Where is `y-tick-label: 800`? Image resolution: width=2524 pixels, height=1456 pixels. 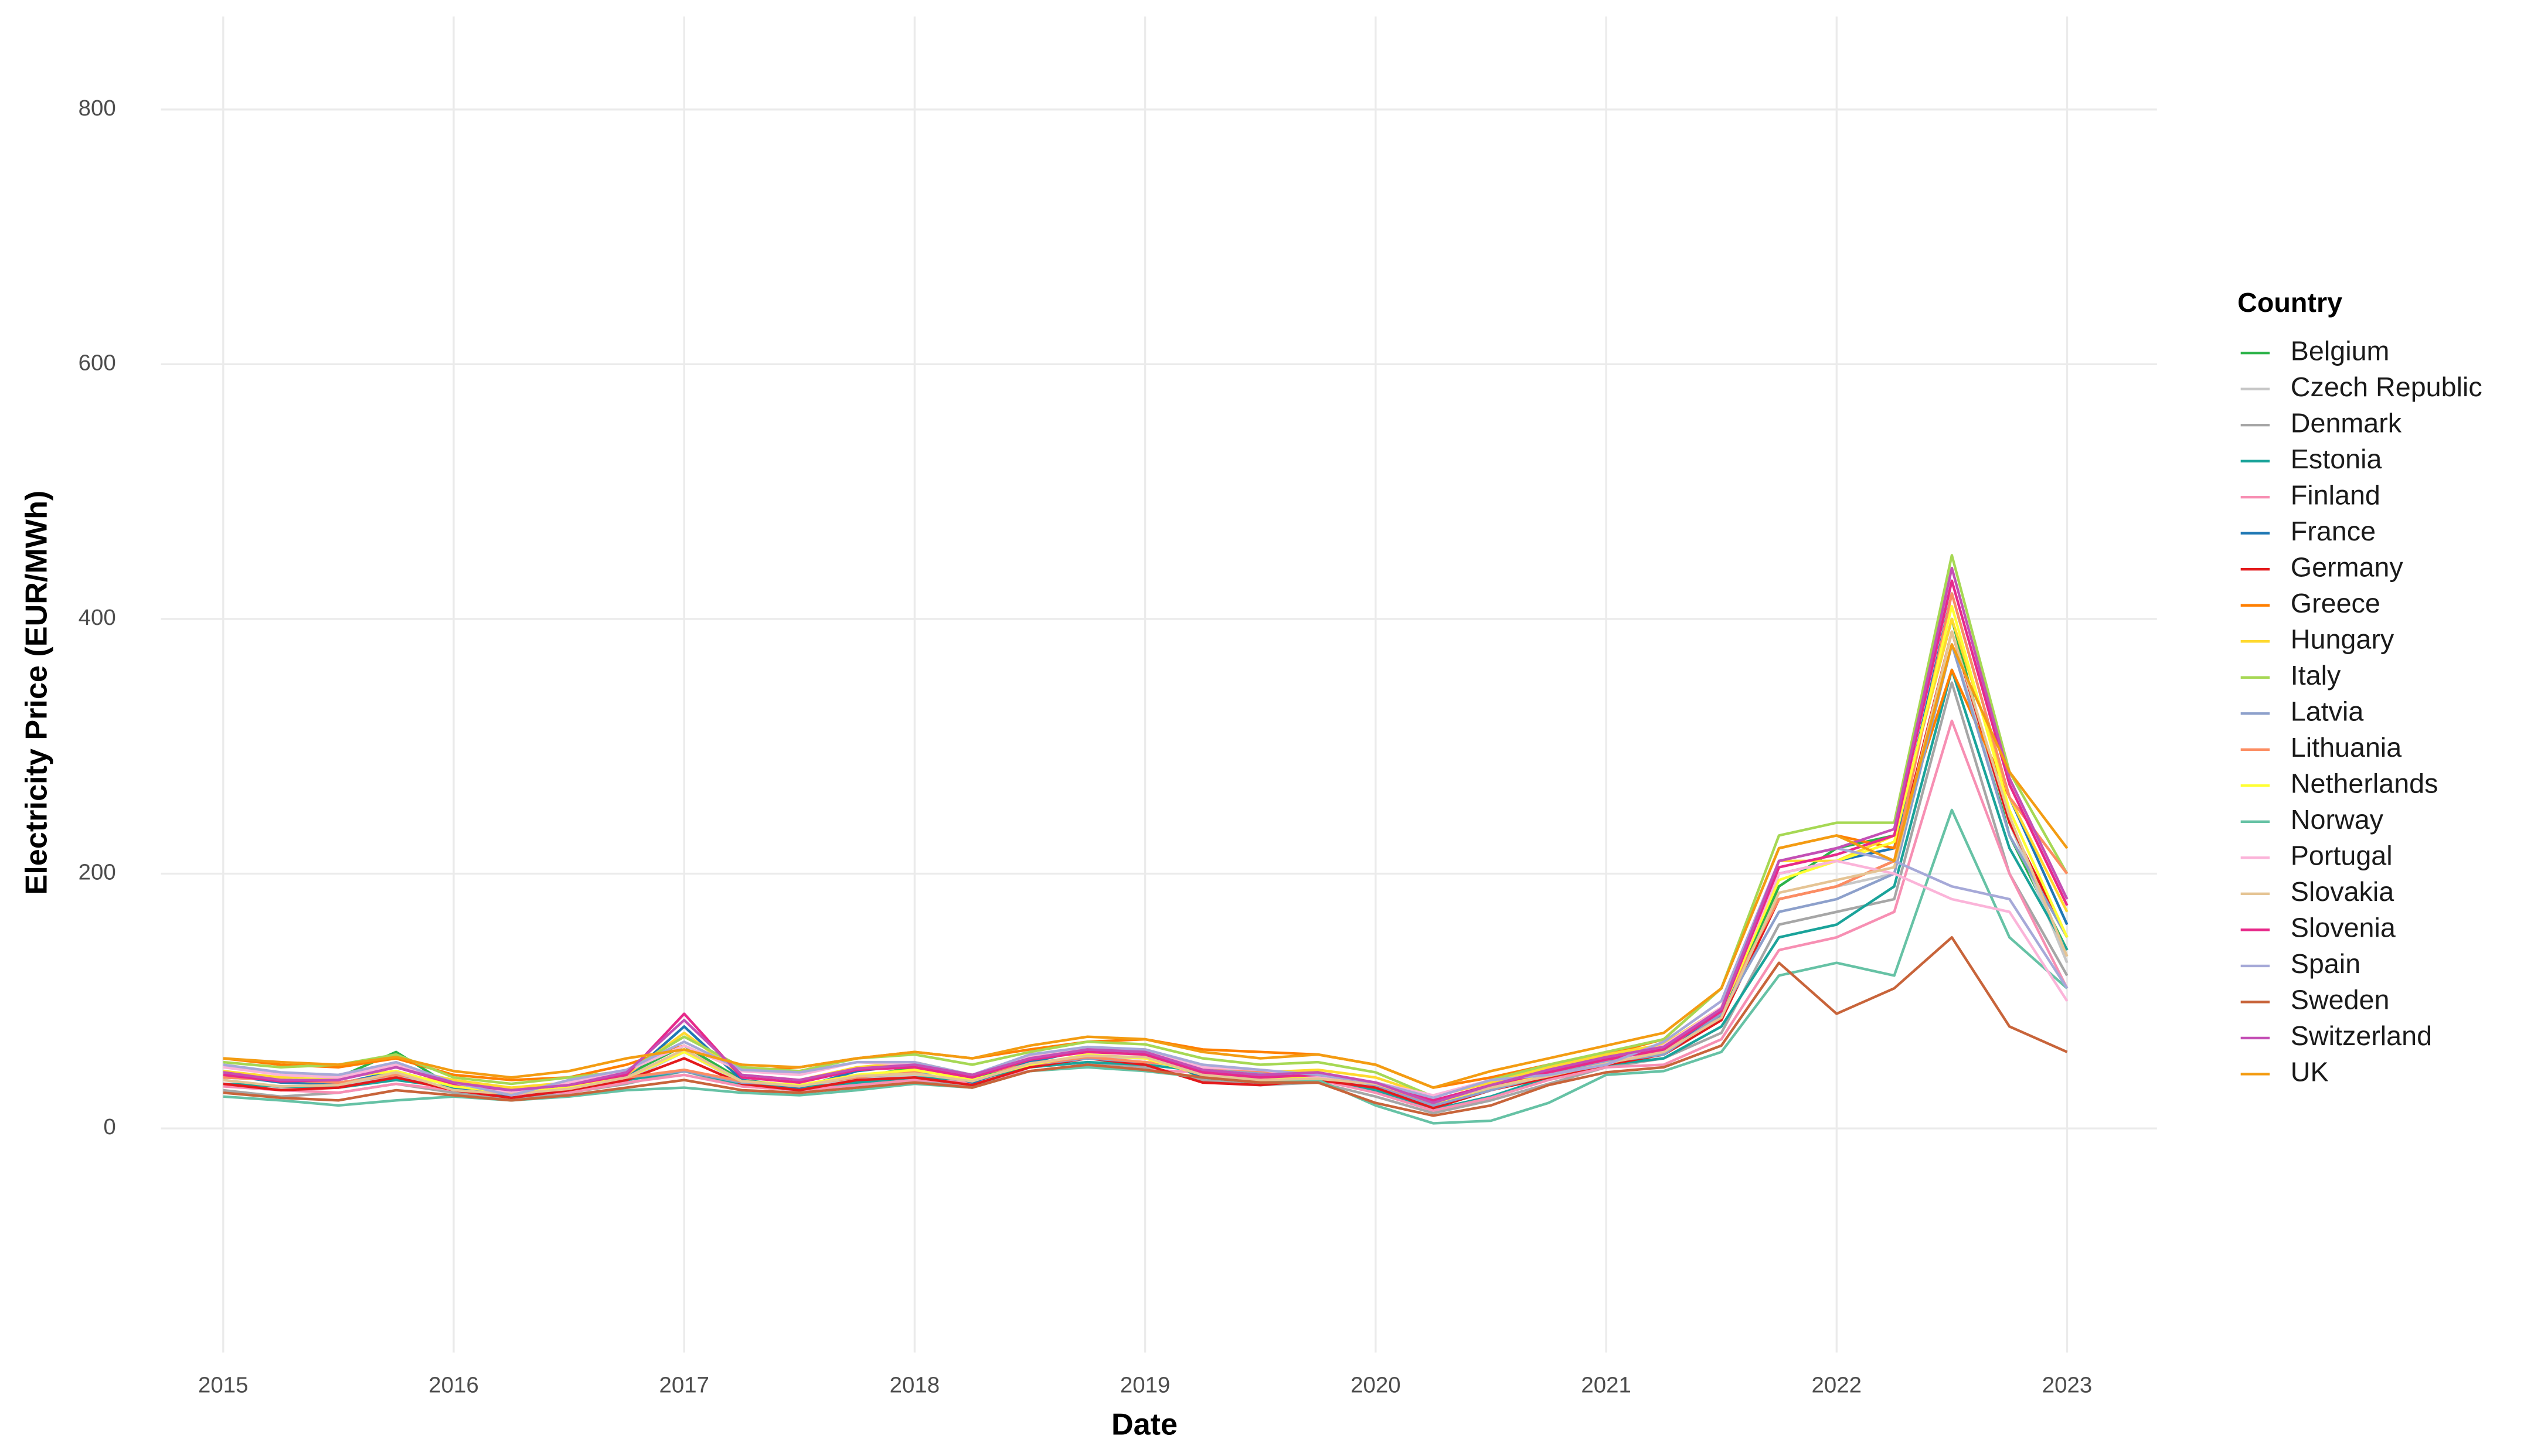
y-tick-label: 800 is located at coordinates (97, 108).